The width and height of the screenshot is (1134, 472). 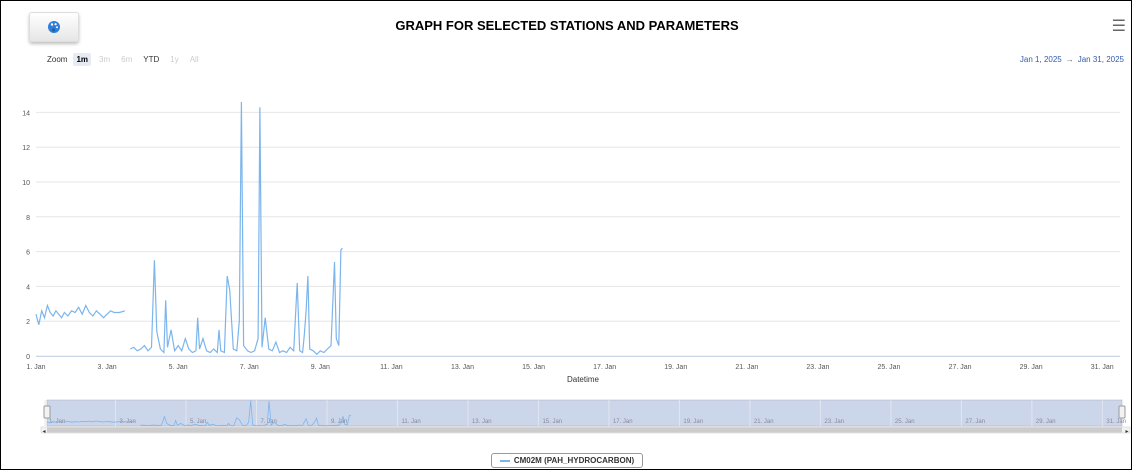 I want to click on range-to-input: Jan 31, 2025, so click(x=1100, y=59).